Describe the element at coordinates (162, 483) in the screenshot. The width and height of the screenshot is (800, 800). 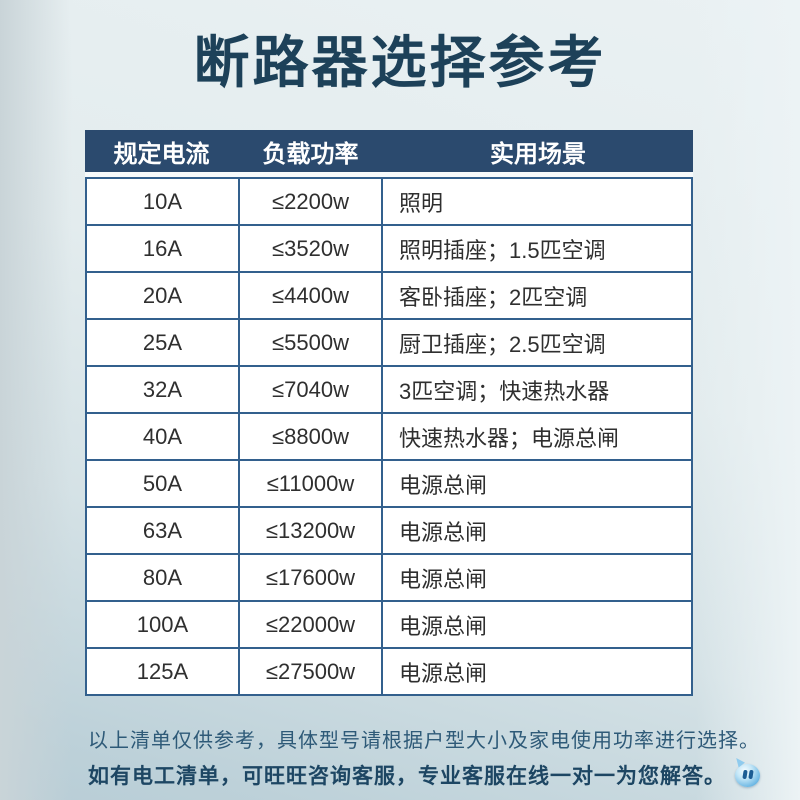
I see `cell-rated-current: 50A` at that location.